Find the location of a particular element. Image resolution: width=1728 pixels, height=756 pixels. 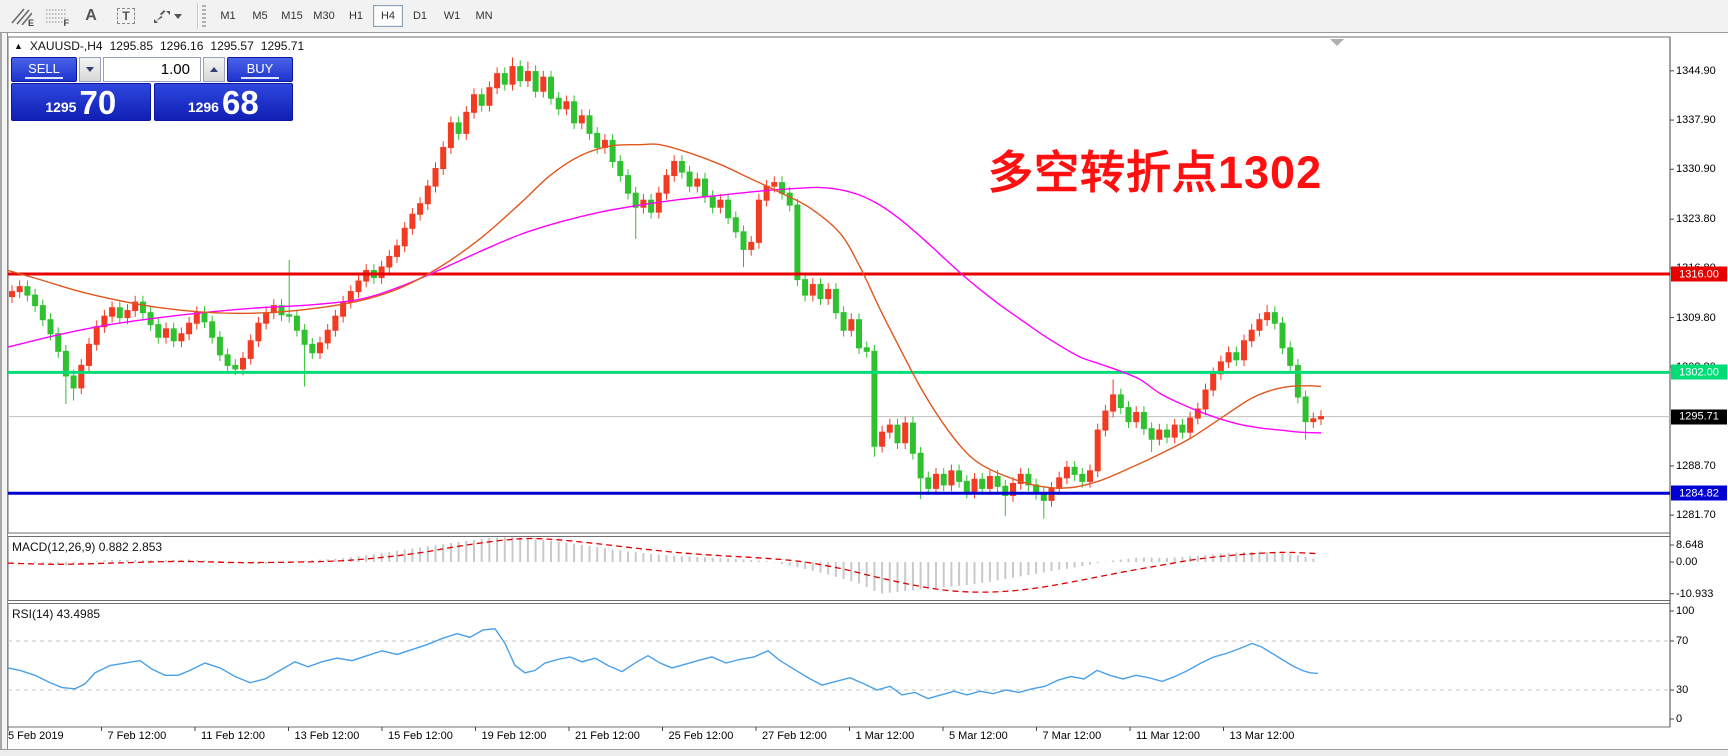

toolbar: E F A T M1 M5 M15 M30 H is located at coordinates (864, 16).